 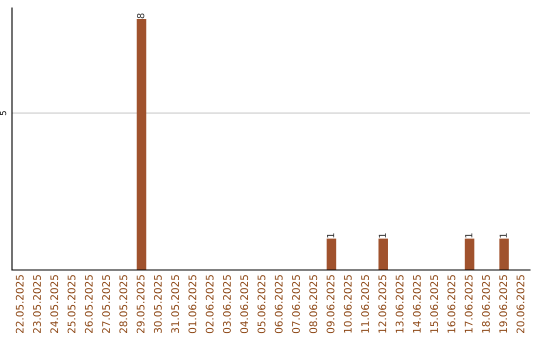 What do you see at coordinates (54, 304) in the screenshot?
I see `x-tick-label: 24.05.2025` at bounding box center [54, 304].